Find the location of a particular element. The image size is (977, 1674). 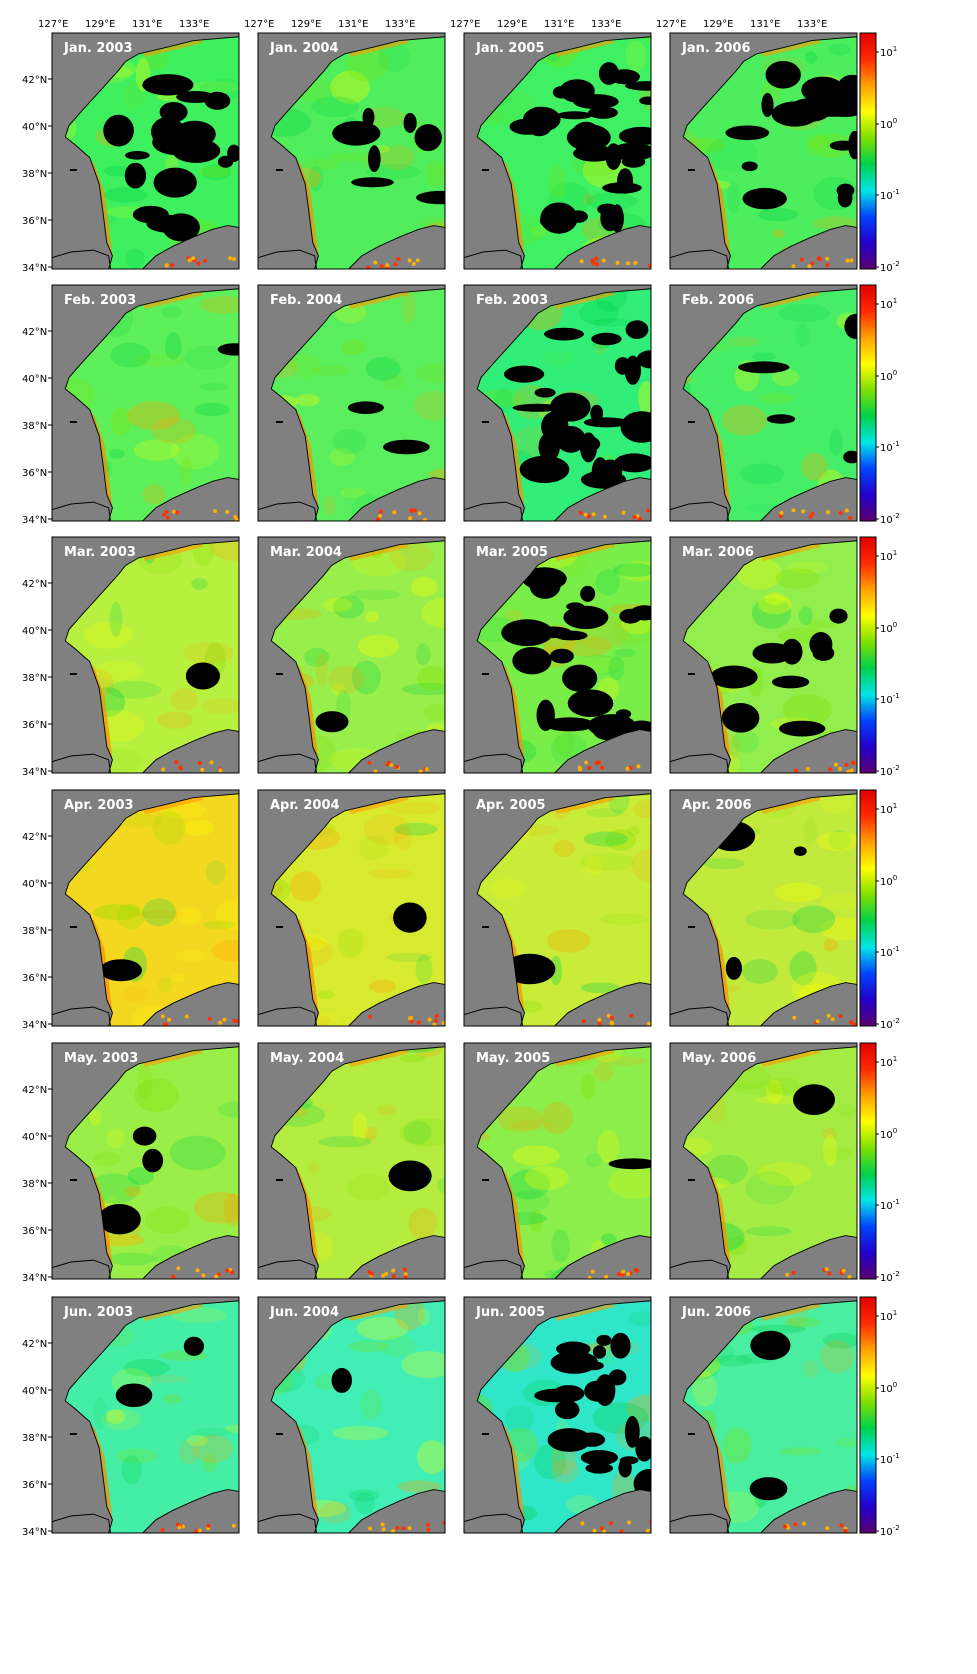

lon-tick-label: 131°E is located at coordinates (765, 24).